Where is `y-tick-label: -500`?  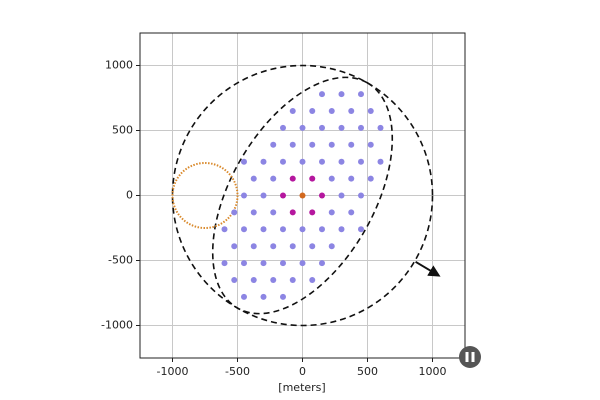
y-tick-label: -500 is located at coordinates (120, 260).